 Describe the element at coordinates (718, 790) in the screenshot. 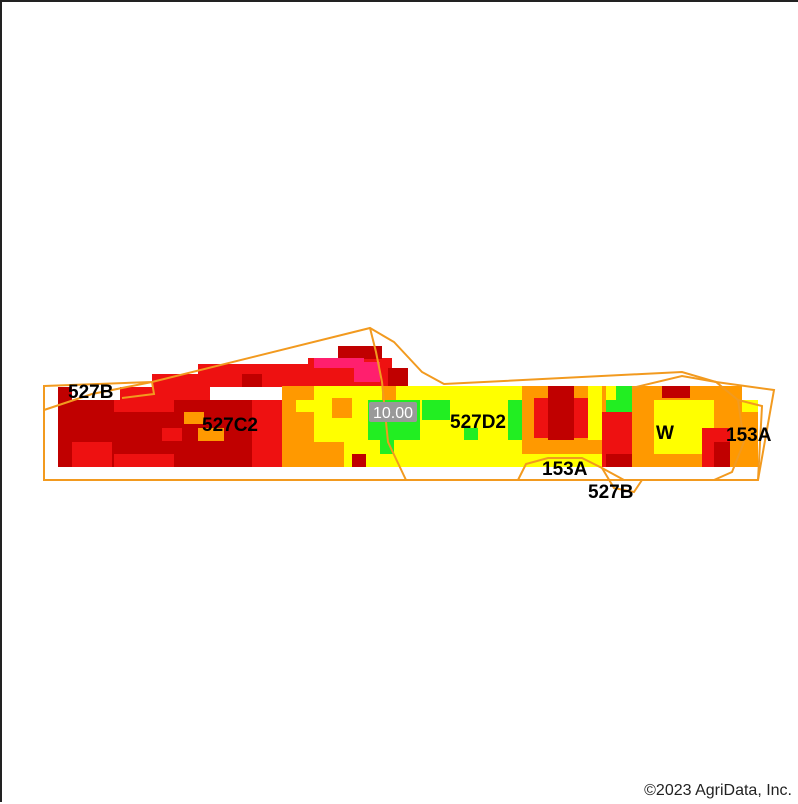

I see `copyright-text: ©2023 AgriData, Inc.` at that location.